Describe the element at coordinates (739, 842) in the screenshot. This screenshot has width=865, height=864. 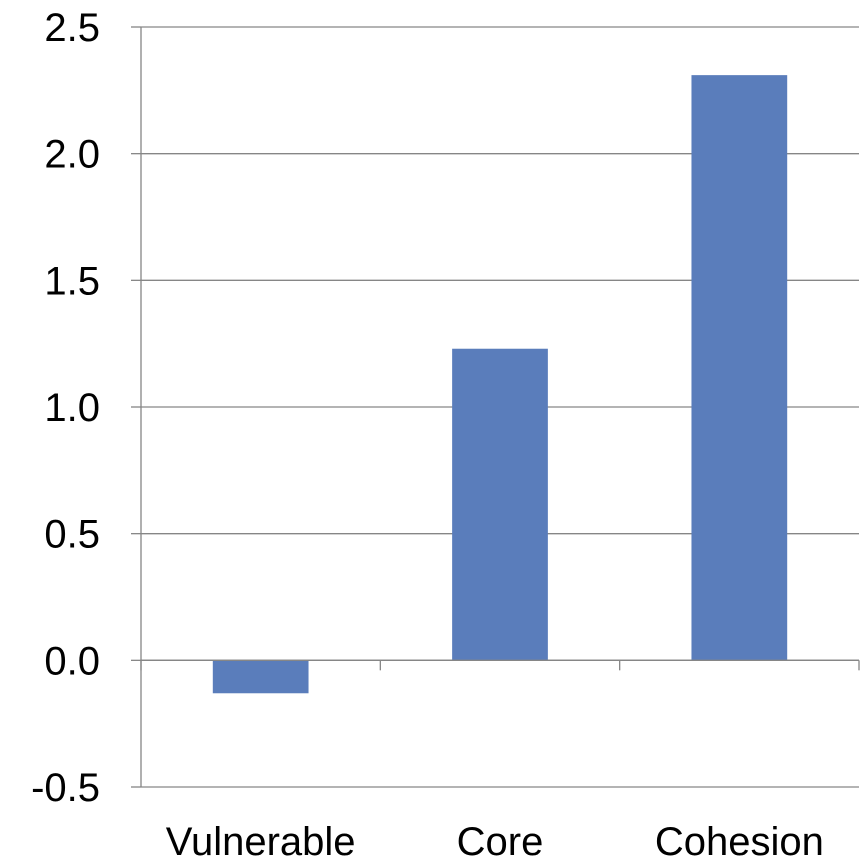
I see `x-tick-label-cohesion: Cohesion` at that location.